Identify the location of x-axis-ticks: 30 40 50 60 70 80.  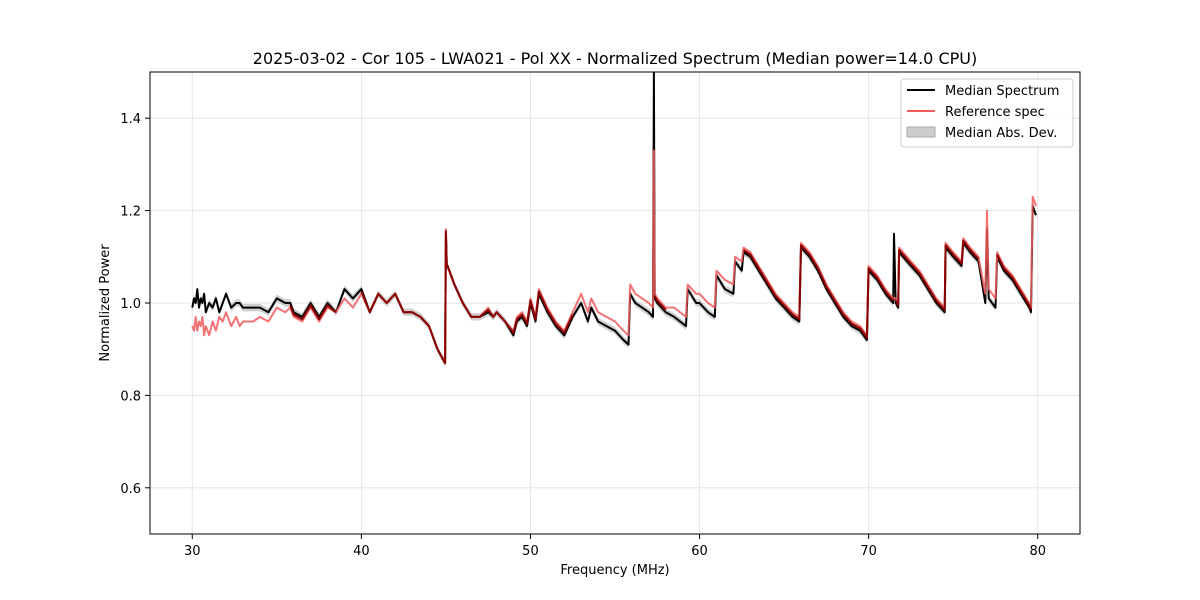
(615, 546).